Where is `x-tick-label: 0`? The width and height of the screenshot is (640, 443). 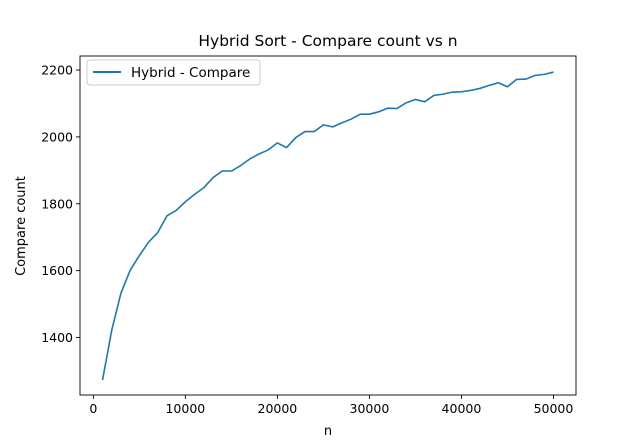
x-tick-label: 0 is located at coordinates (93, 408).